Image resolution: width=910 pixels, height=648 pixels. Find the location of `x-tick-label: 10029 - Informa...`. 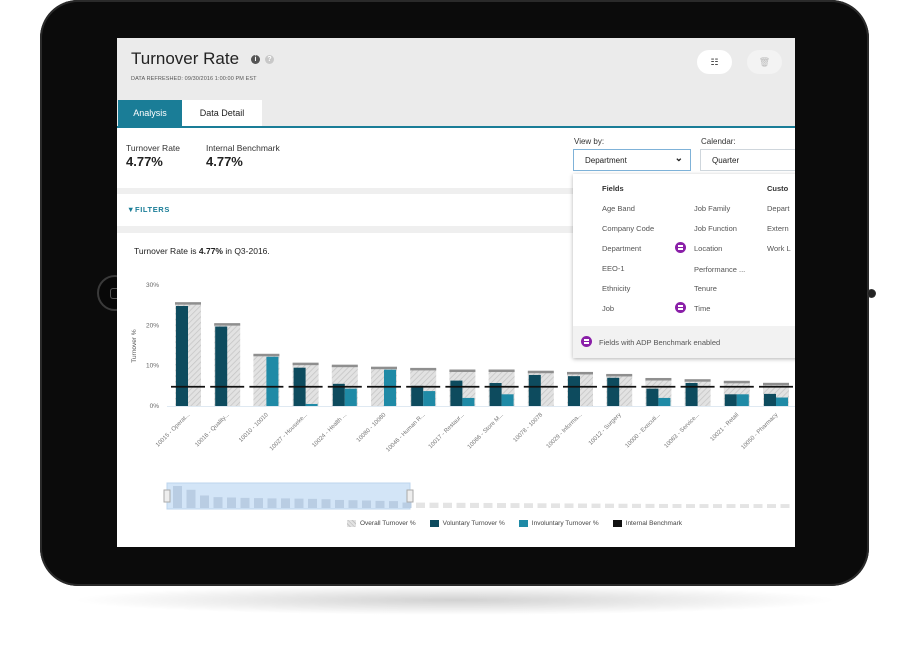

x-tick-label: 10029 - Informa... is located at coordinates (565, 431).